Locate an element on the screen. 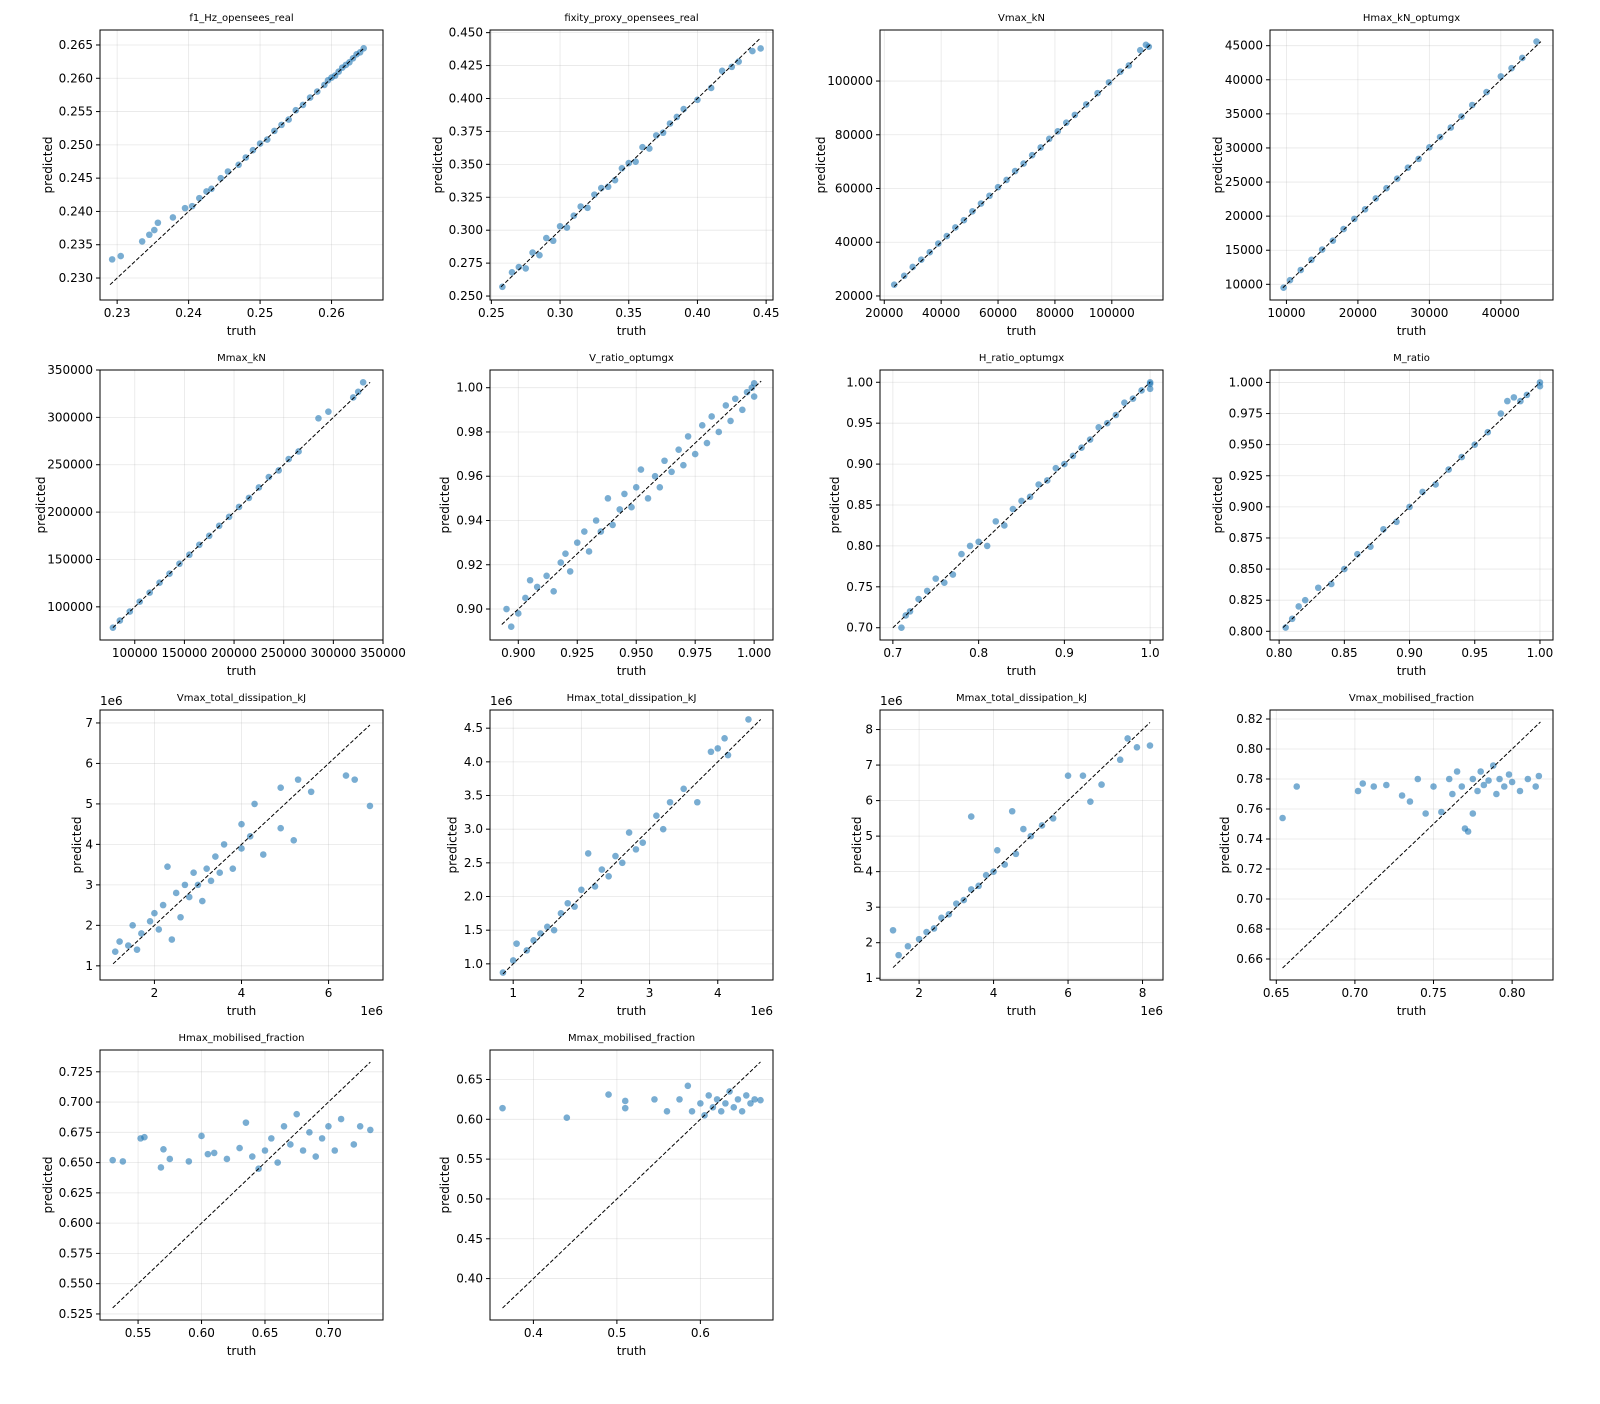 This screenshot has width=1600, height=1404. x-tick-label: 0.8 is located at coordinates (978, 653).